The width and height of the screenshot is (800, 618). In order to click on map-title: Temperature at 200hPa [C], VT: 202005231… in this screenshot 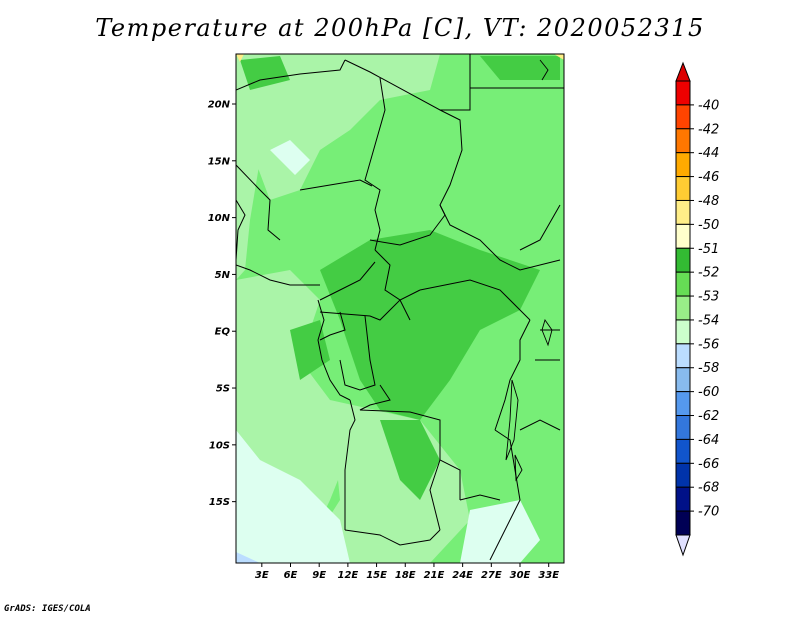, I will do `click(400, 28)`.